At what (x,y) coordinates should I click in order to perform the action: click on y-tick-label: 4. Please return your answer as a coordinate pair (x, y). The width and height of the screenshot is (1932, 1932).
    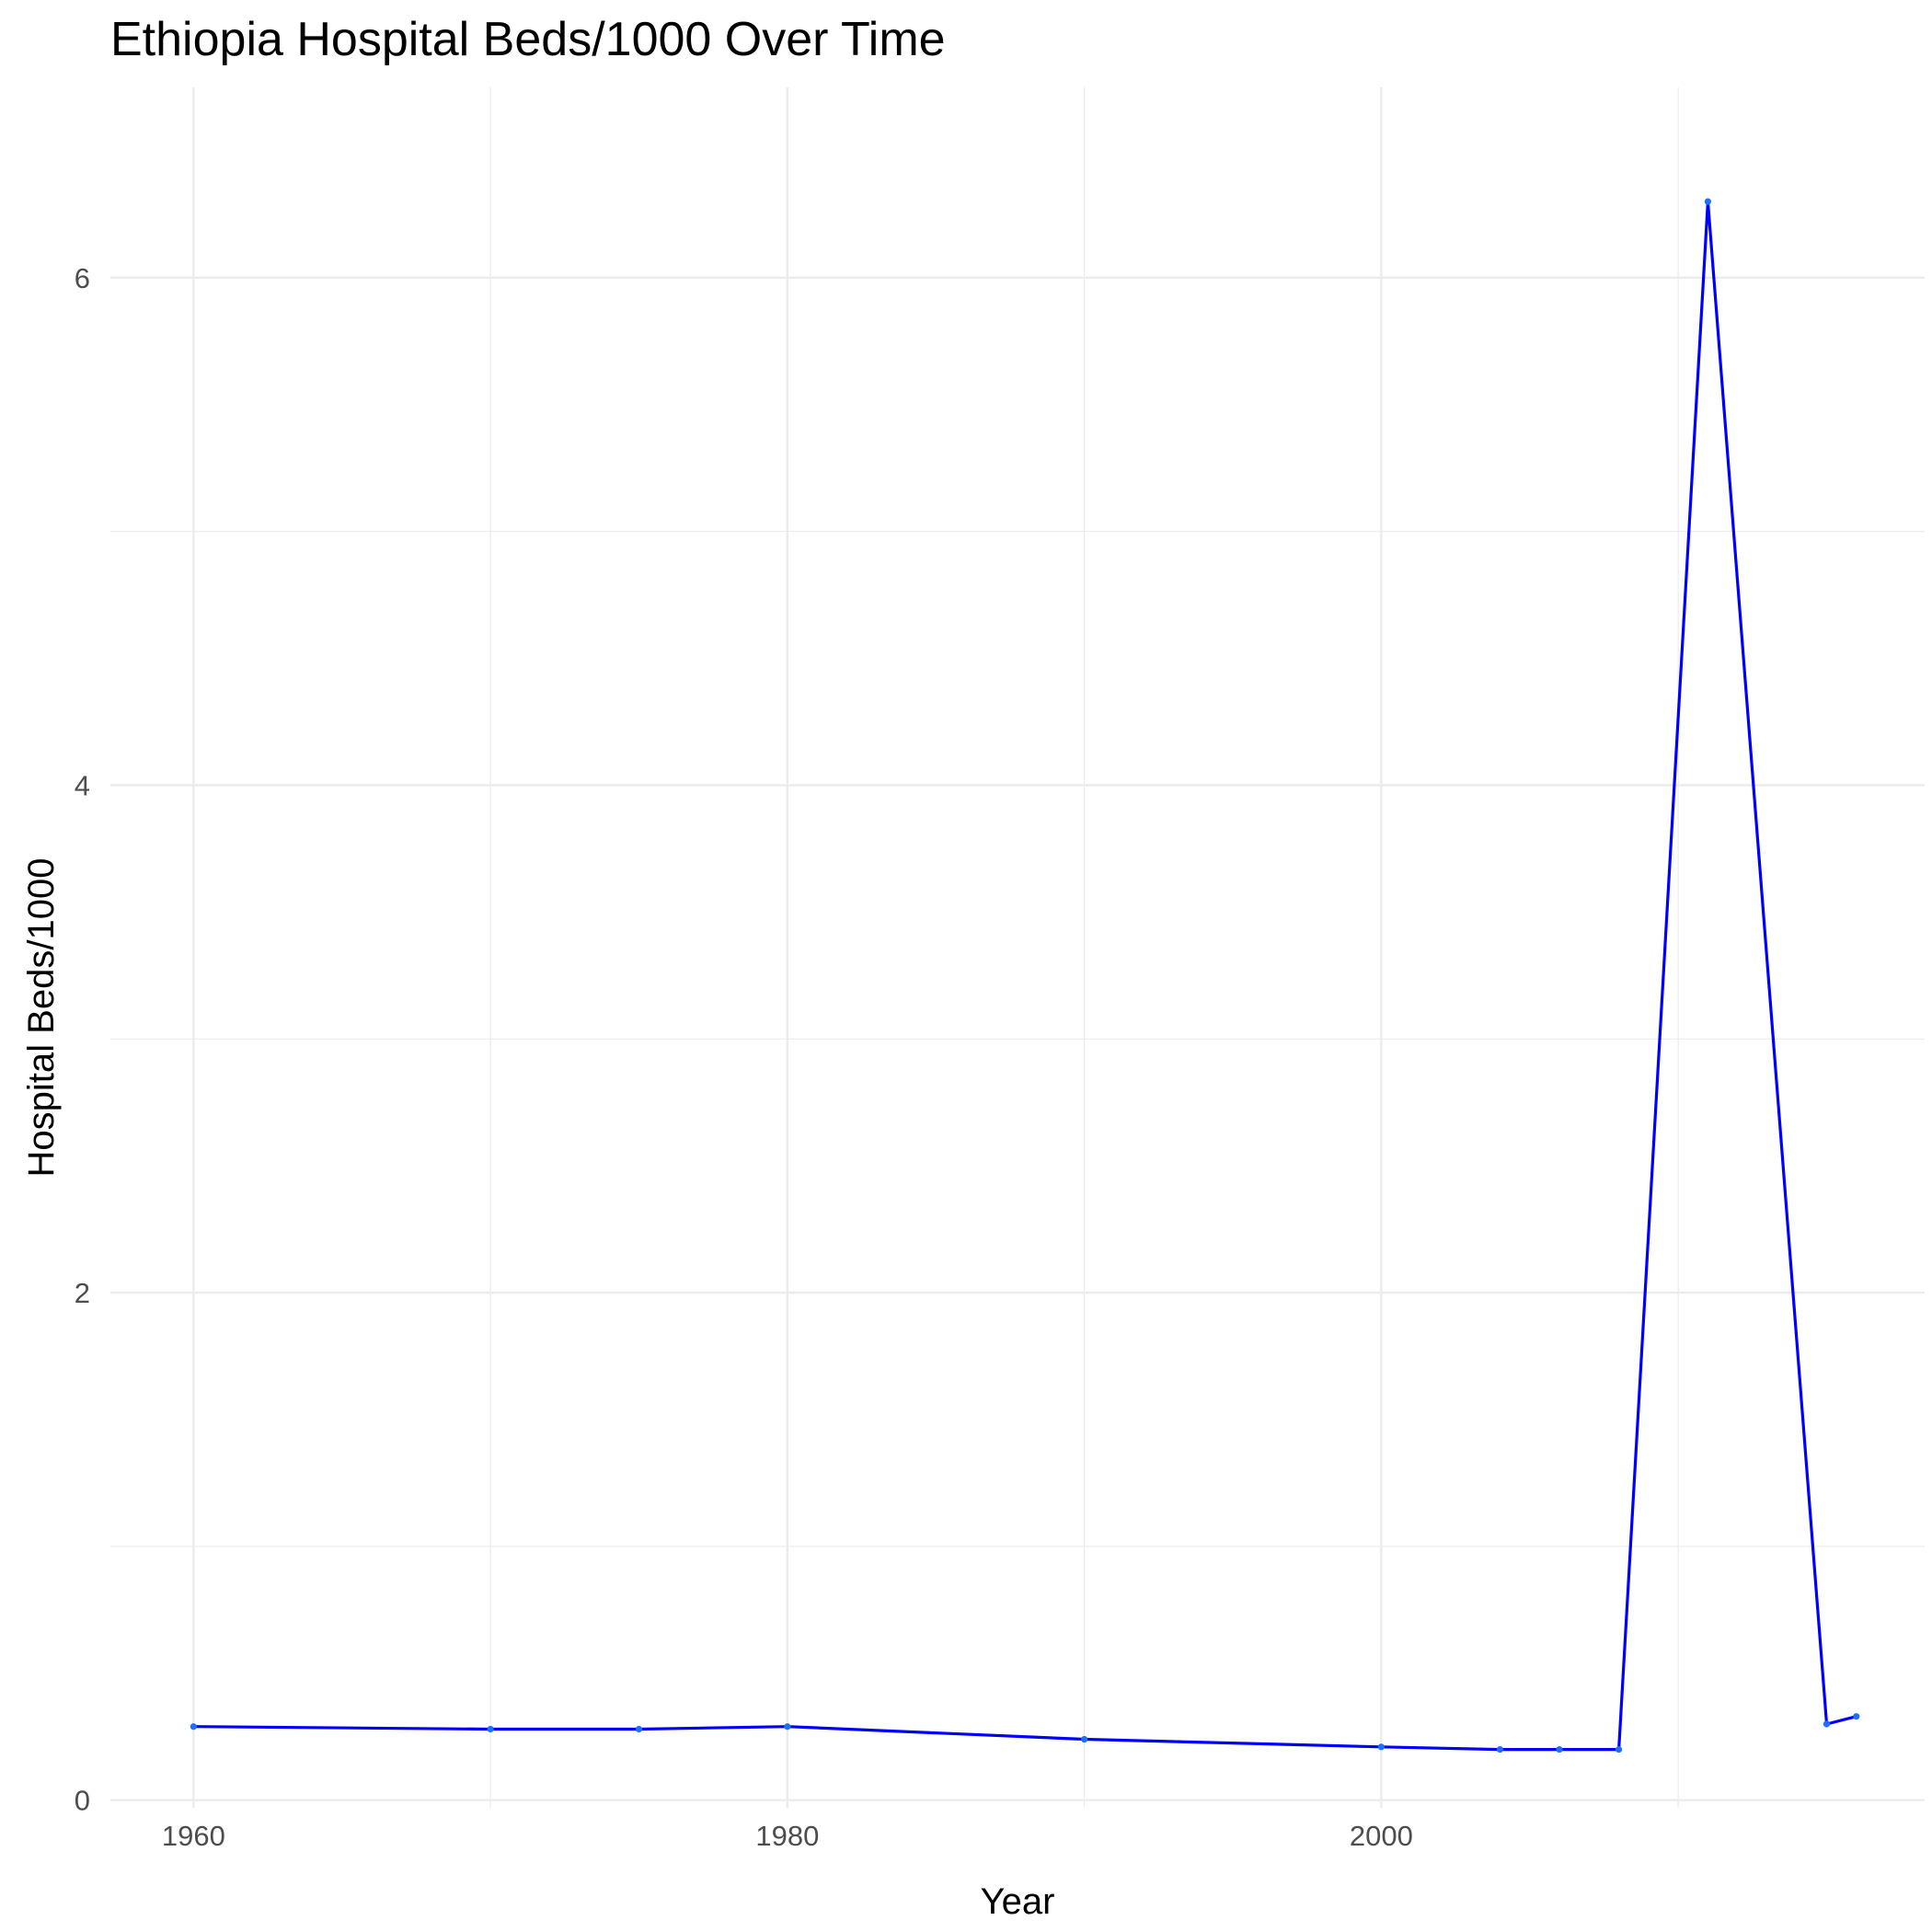
    Looking at the image, I should click on (82, 785).